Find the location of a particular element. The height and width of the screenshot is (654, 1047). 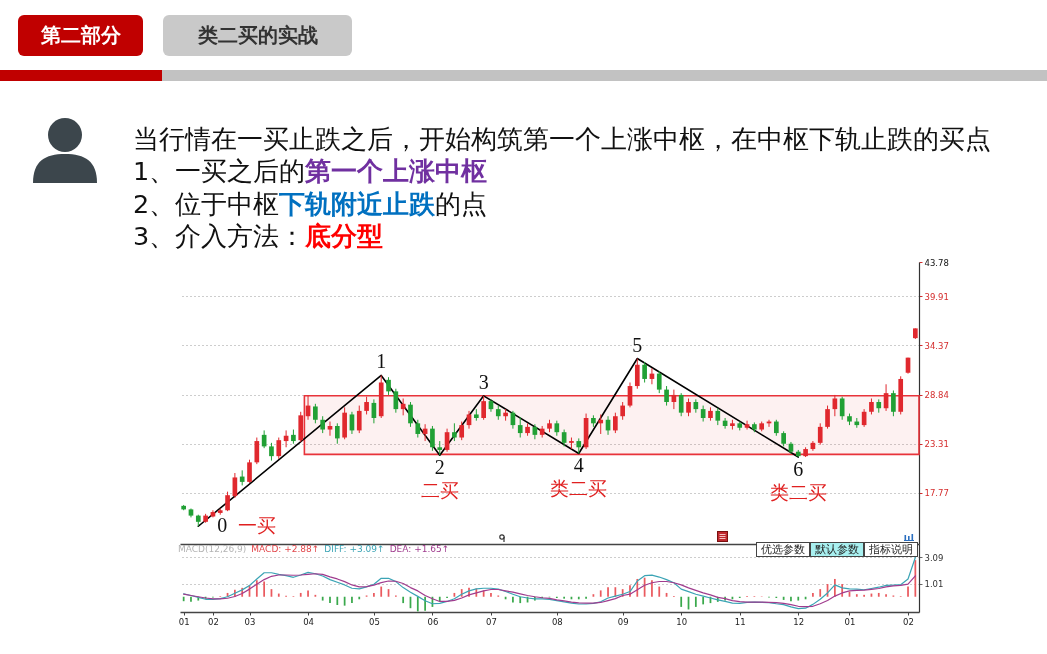

text: 3、介入方法： is located at coordinates (219, 236).